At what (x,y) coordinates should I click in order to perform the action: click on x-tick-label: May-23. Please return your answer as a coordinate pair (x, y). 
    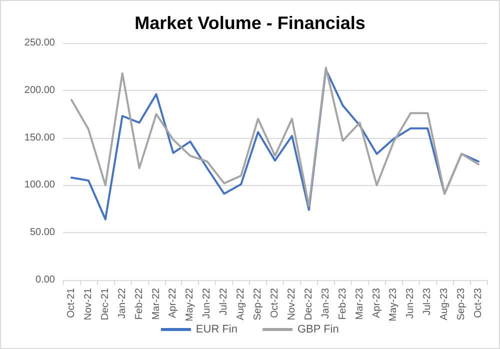
    Looking at the image, I should click on (394, 305).